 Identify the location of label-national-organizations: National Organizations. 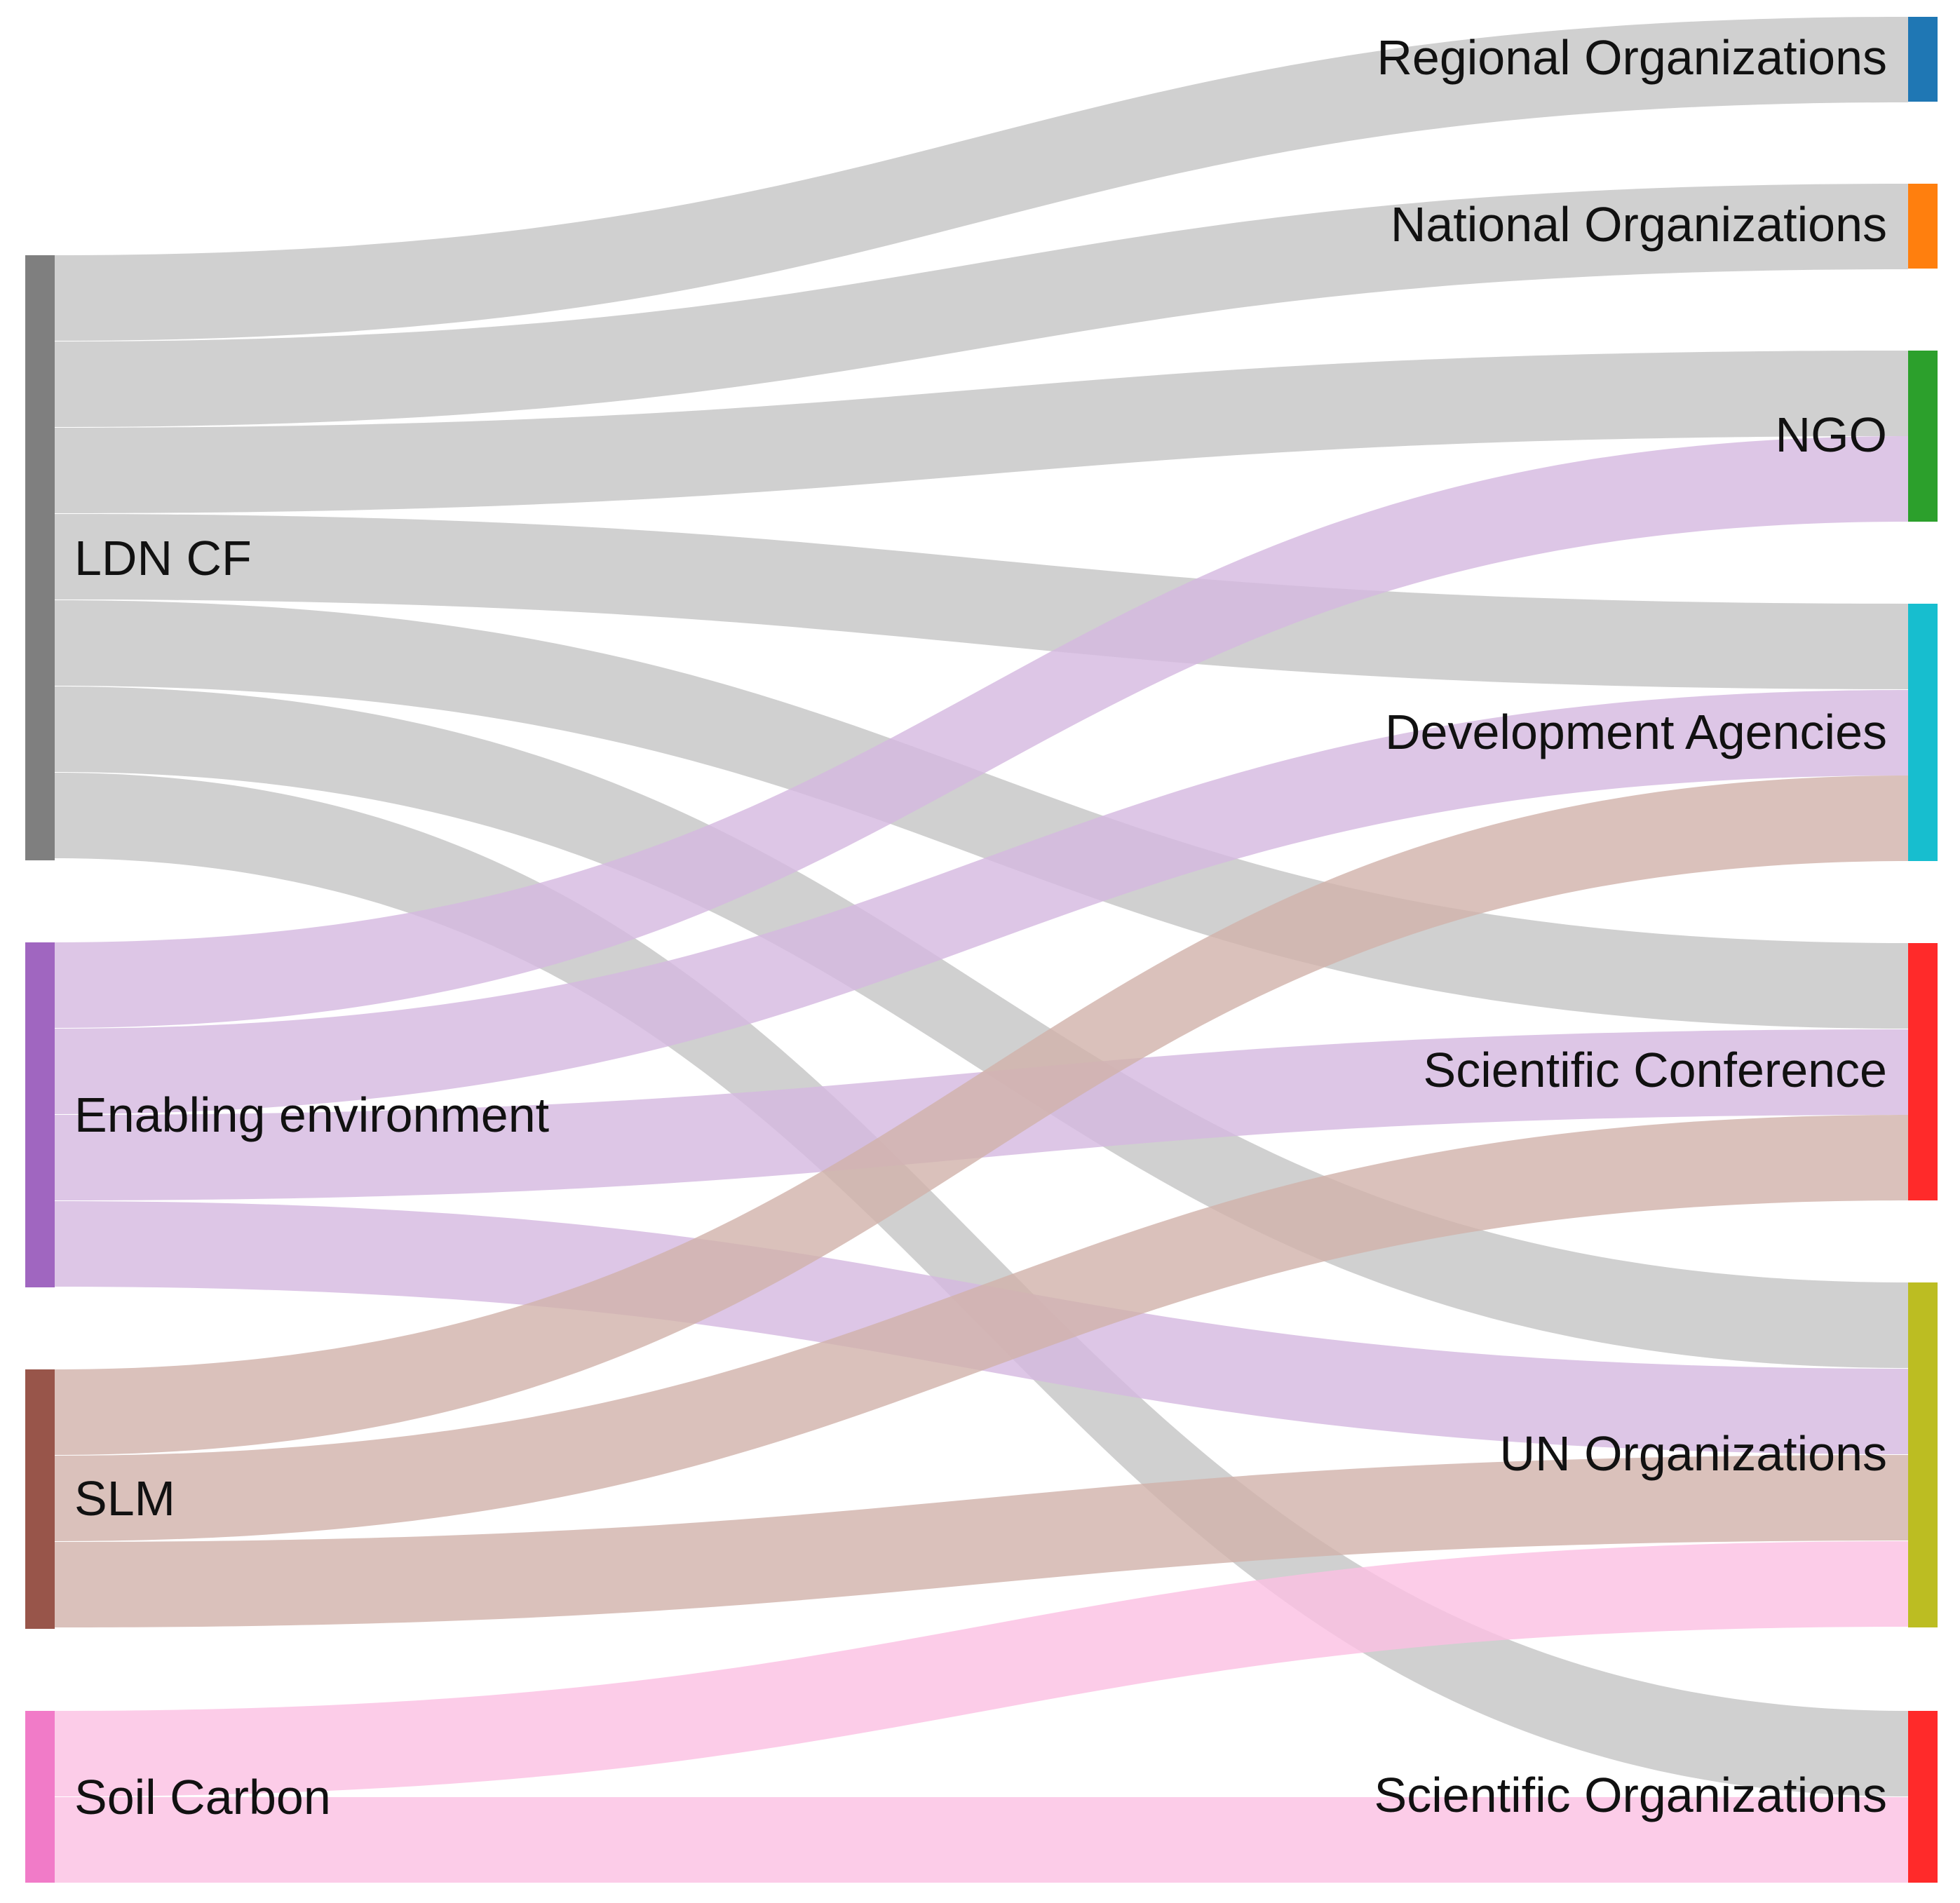
(1639, 224).